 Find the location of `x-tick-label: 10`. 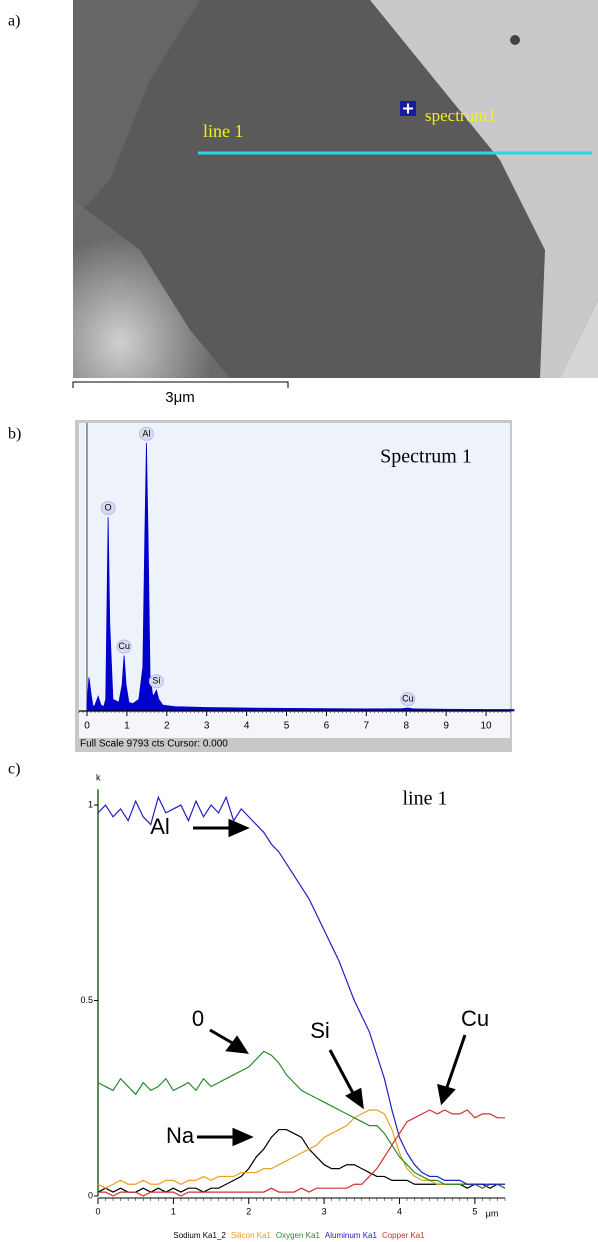

x-tick-label: 10 is located at coordinates (486, 726).